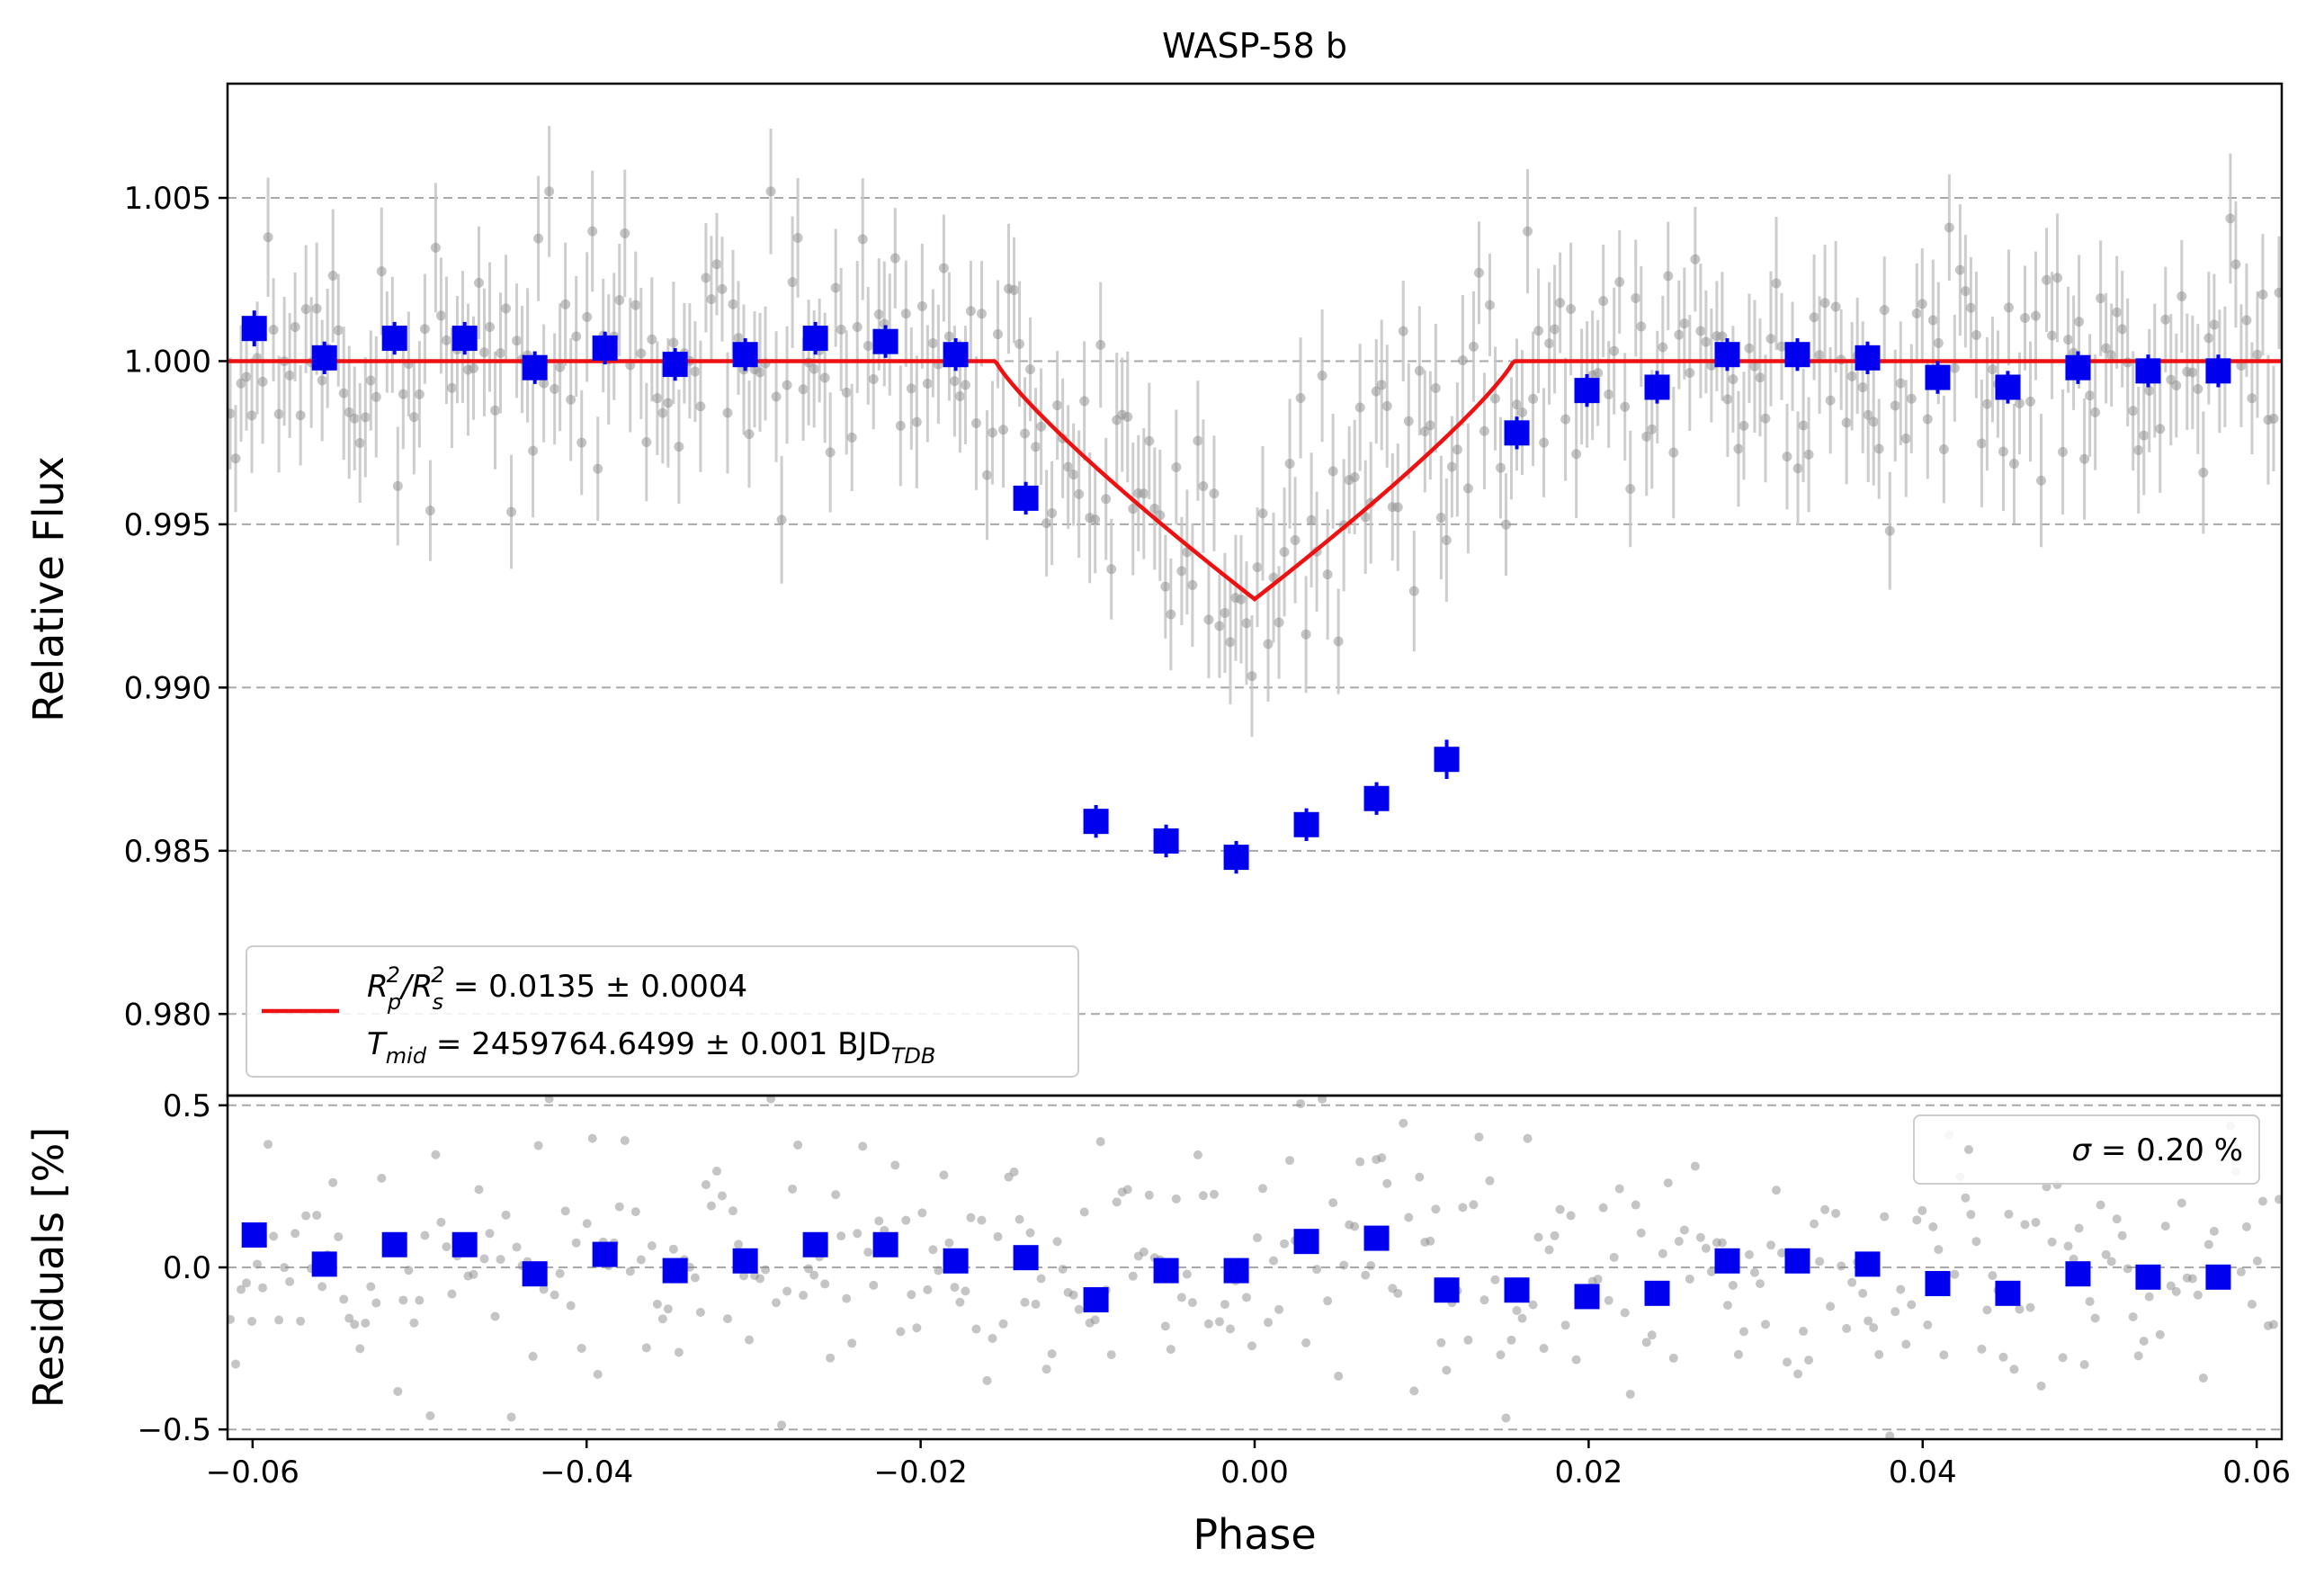 The image size is (2324, 1584). I want to click on residual-ytick-label: 0.0, so click(187, 1268).